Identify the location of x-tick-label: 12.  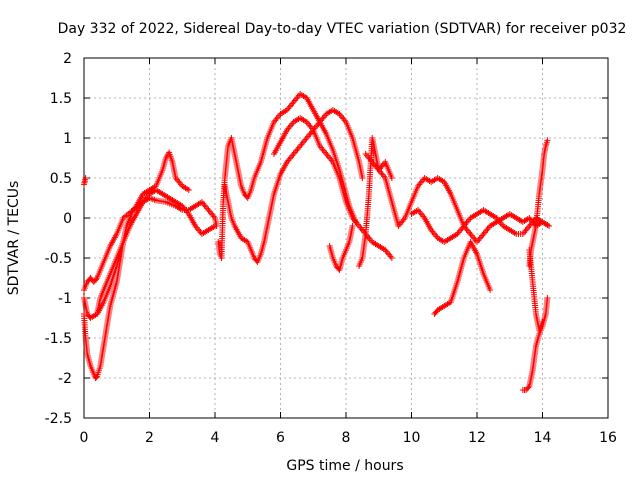
(477, 438).